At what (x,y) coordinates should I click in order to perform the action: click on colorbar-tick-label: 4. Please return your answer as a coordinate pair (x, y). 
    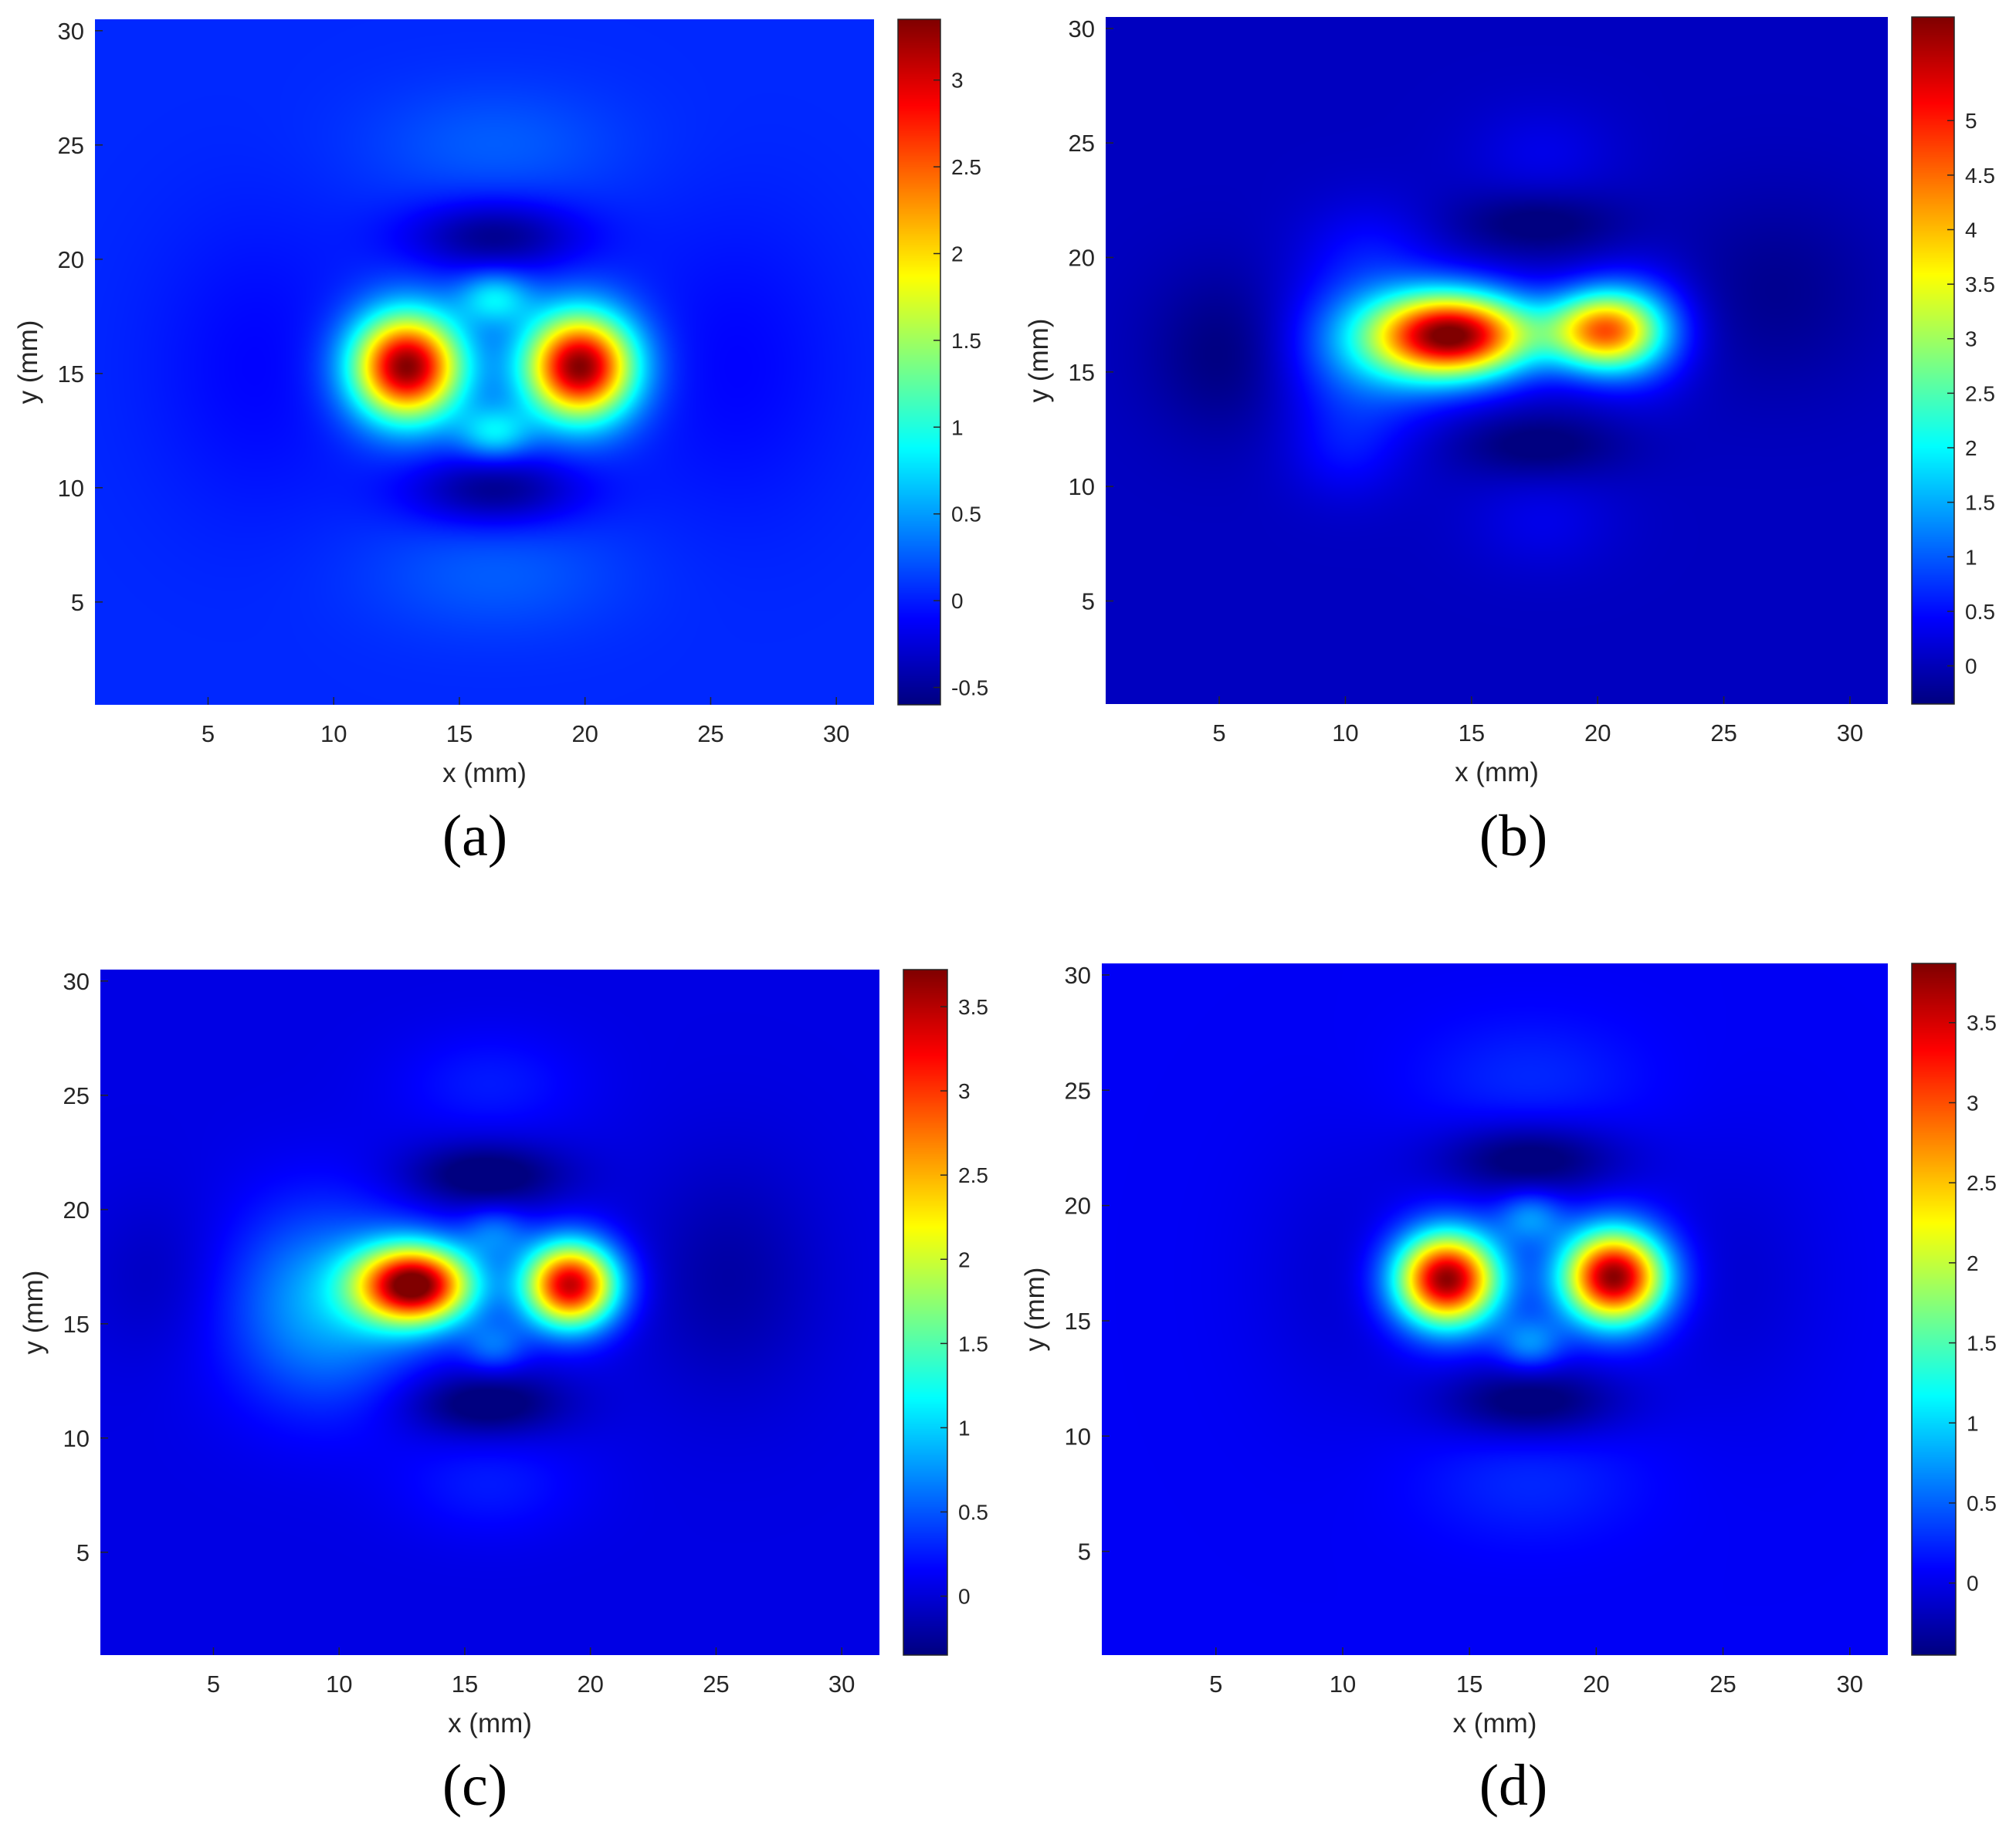
    Looking at the image, I should click on (1971, 230).